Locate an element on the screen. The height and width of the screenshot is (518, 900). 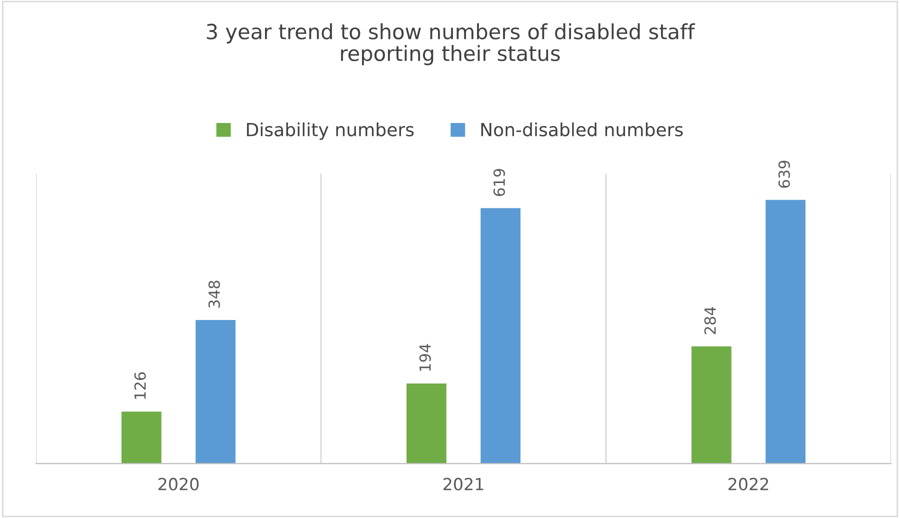
x-tick-label: 2022 is located at coordinates (748, 484).